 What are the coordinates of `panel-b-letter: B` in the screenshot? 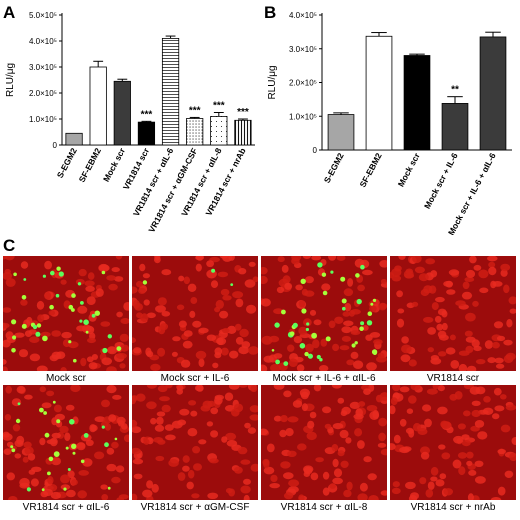 It's located at (270, 12).